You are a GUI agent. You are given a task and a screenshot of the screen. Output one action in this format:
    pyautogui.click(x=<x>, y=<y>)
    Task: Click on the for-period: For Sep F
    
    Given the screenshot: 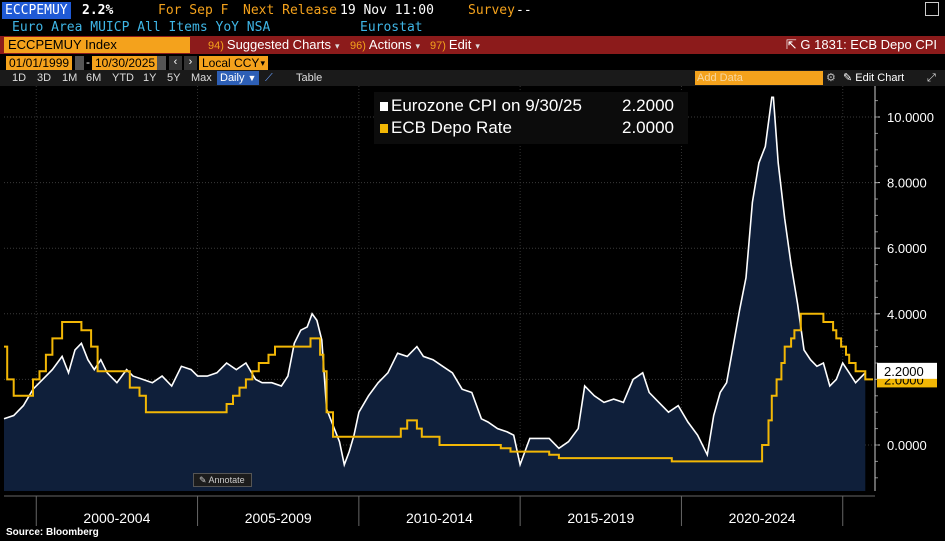 What is the action you would take?
    pyautogui.click(x=193, y=10)
    